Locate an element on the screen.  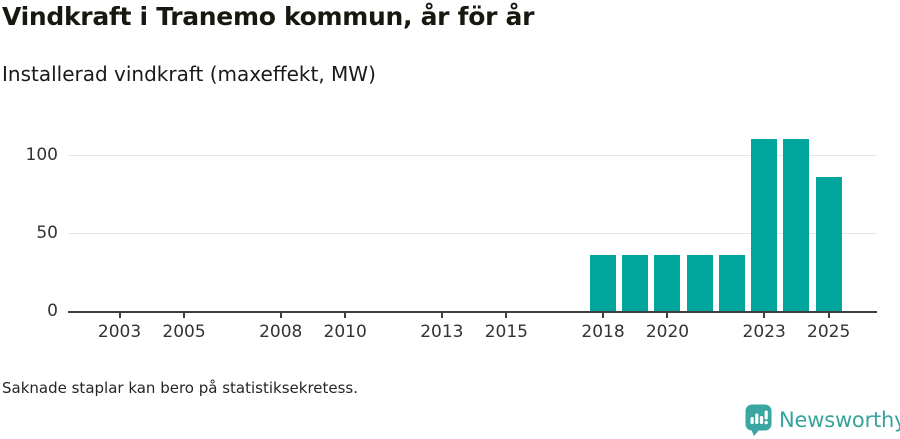
x-axis-label-2023: 2023 is located at coordinates (764, 332).